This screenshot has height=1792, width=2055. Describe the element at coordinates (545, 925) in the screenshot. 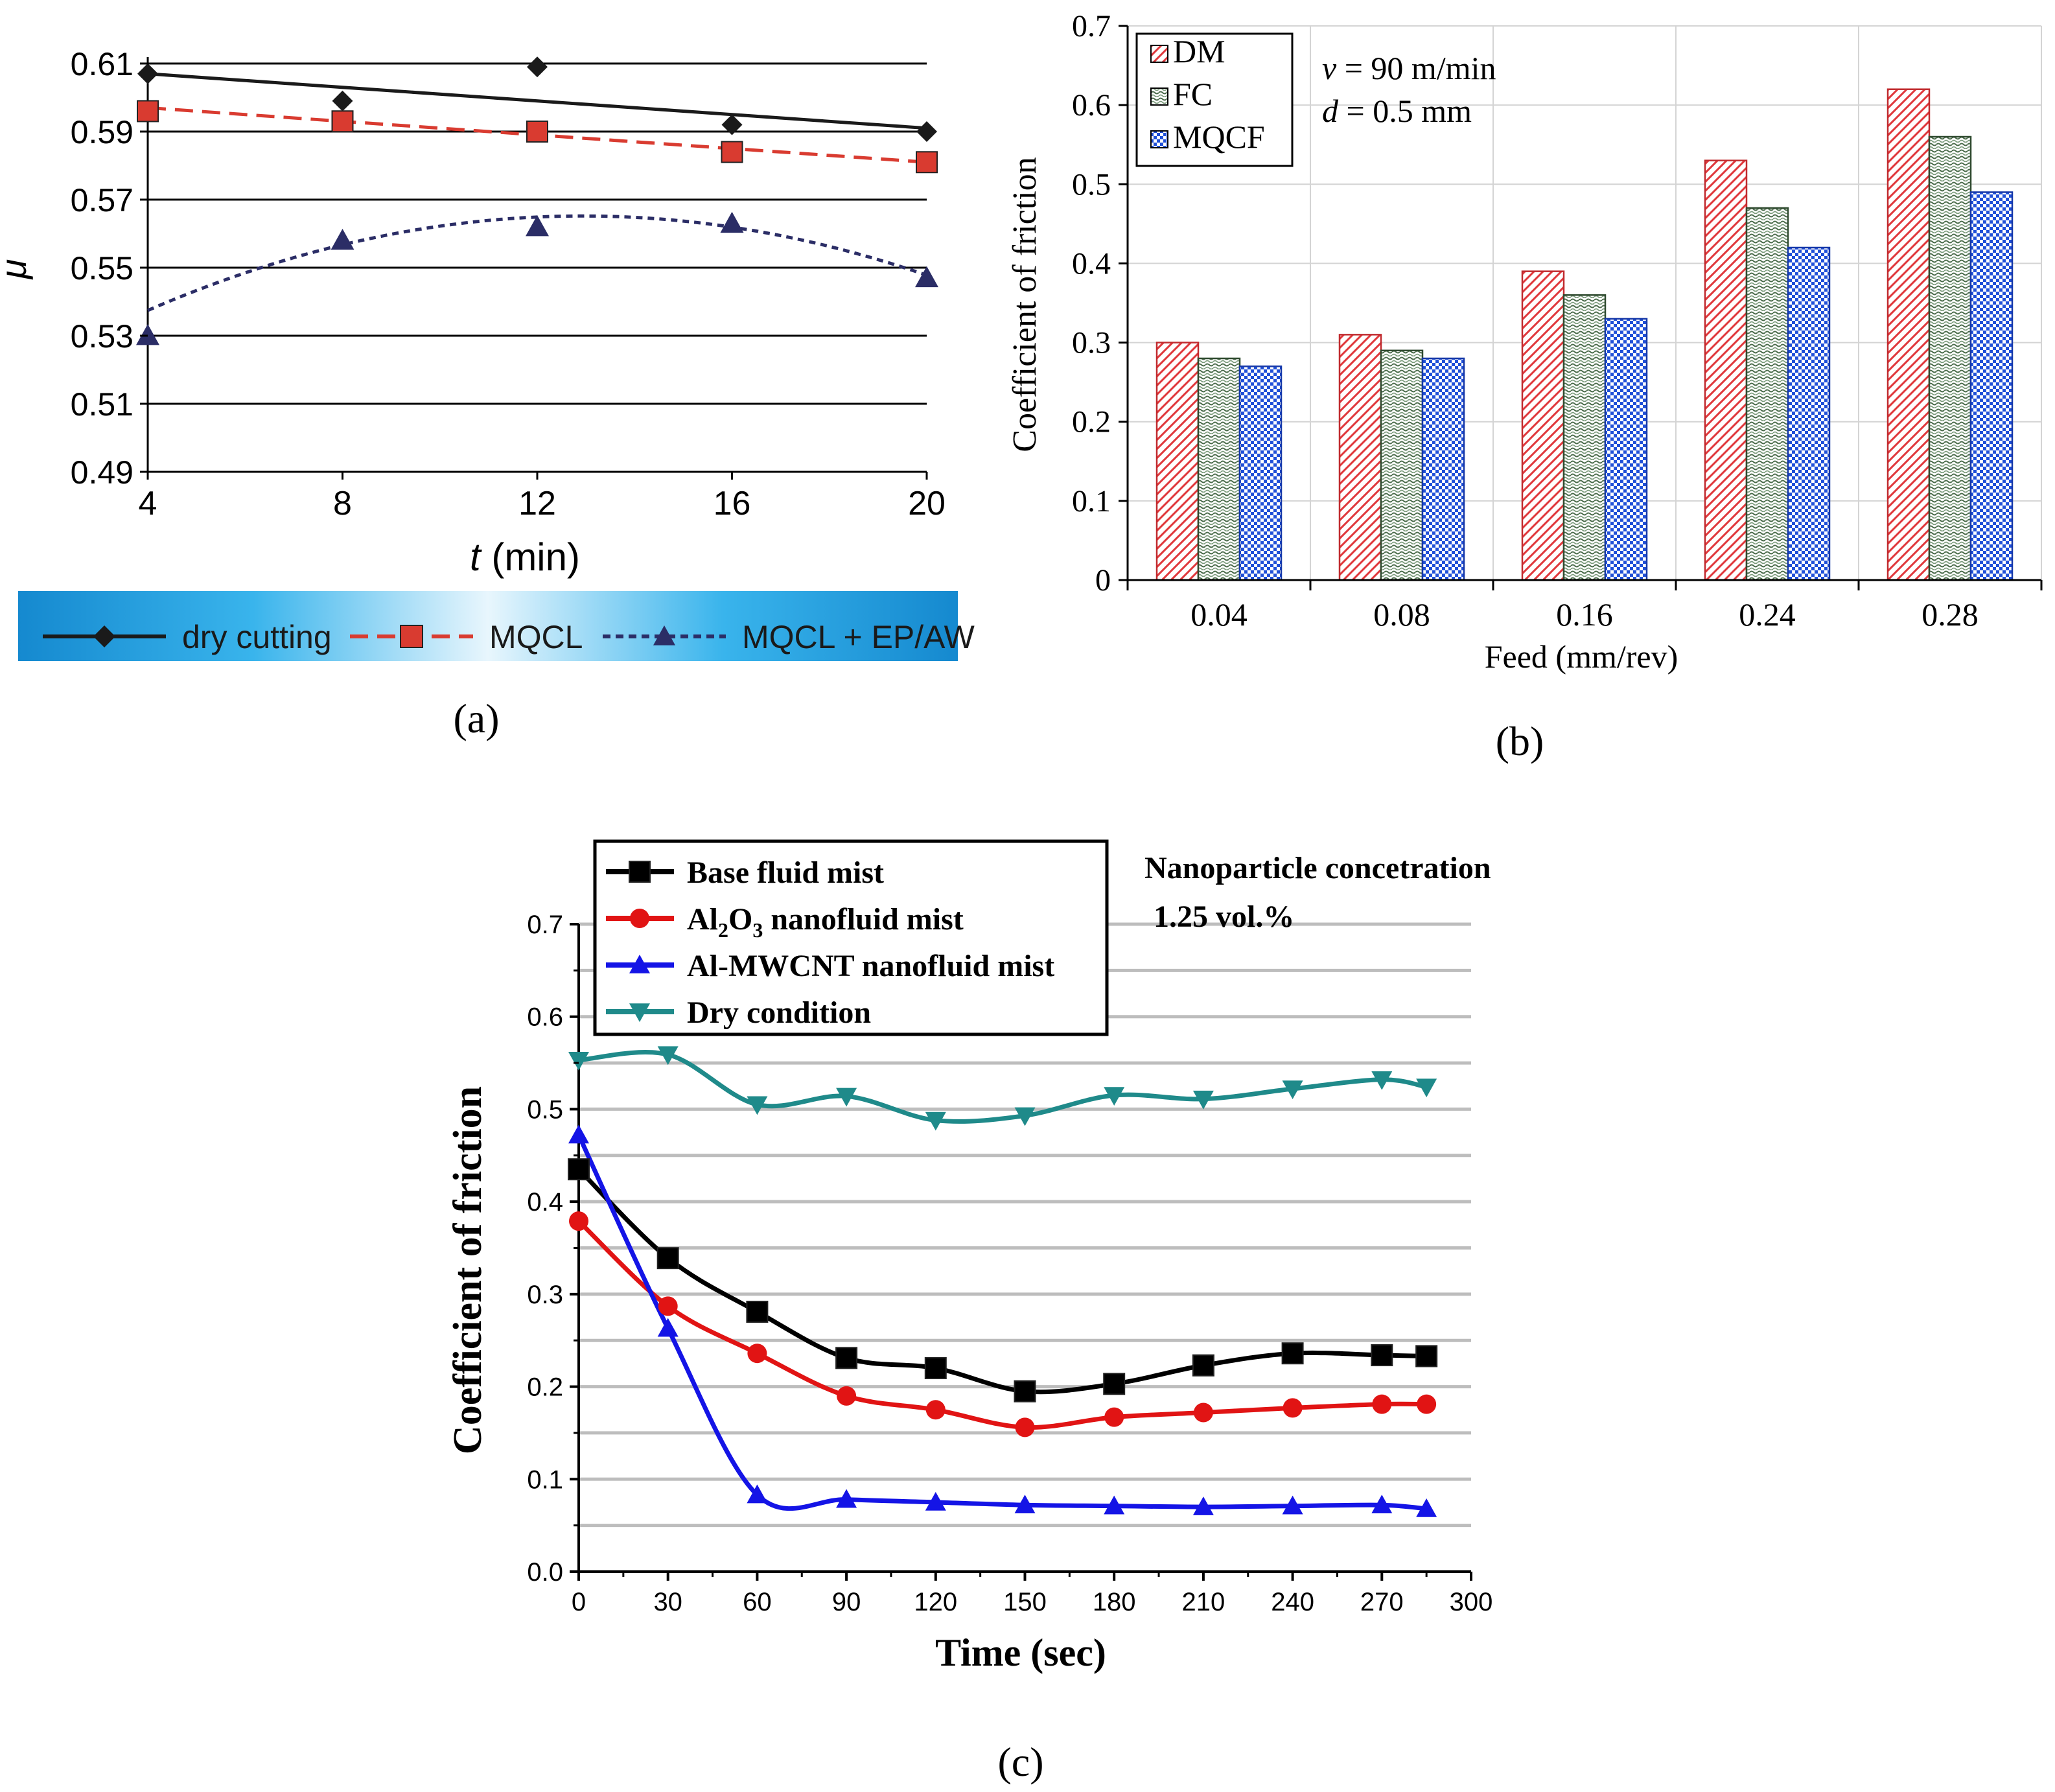

I see `panel-c-y-tick-label: 0.7` at that location.